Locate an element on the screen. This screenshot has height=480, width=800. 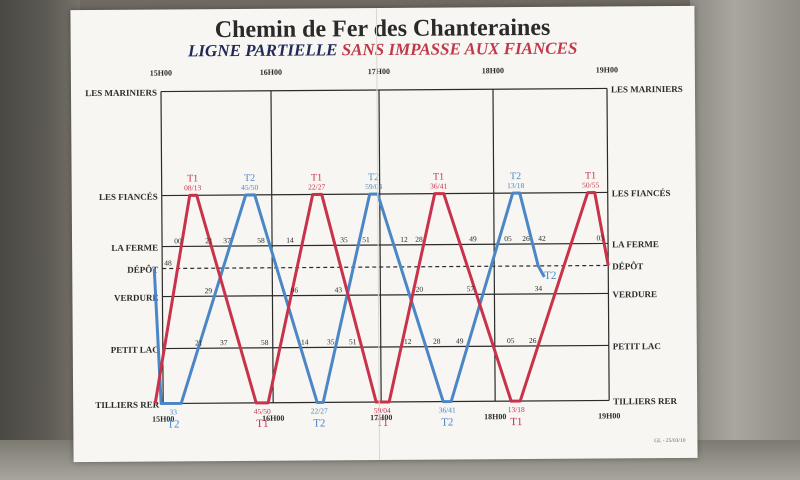
depot-train-label: T2 is located at coordinates (550, 276).